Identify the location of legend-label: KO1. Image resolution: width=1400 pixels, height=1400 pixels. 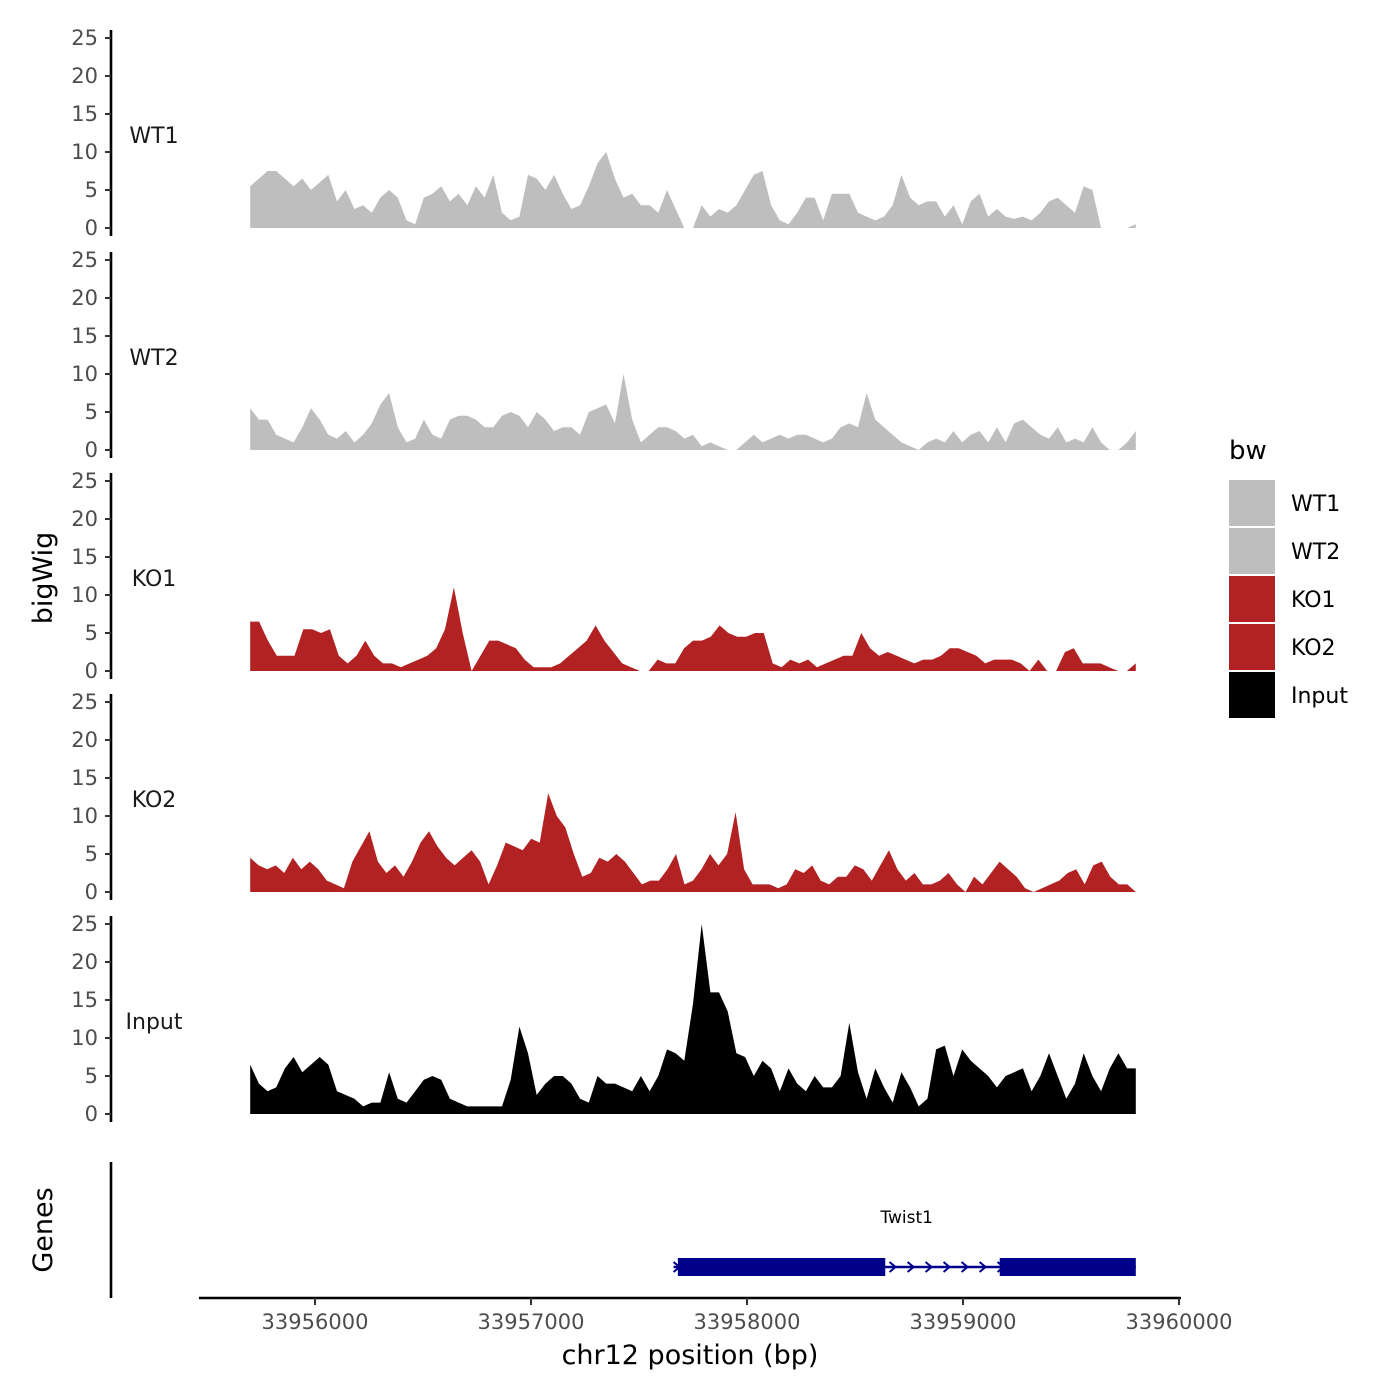
(1313, 600).